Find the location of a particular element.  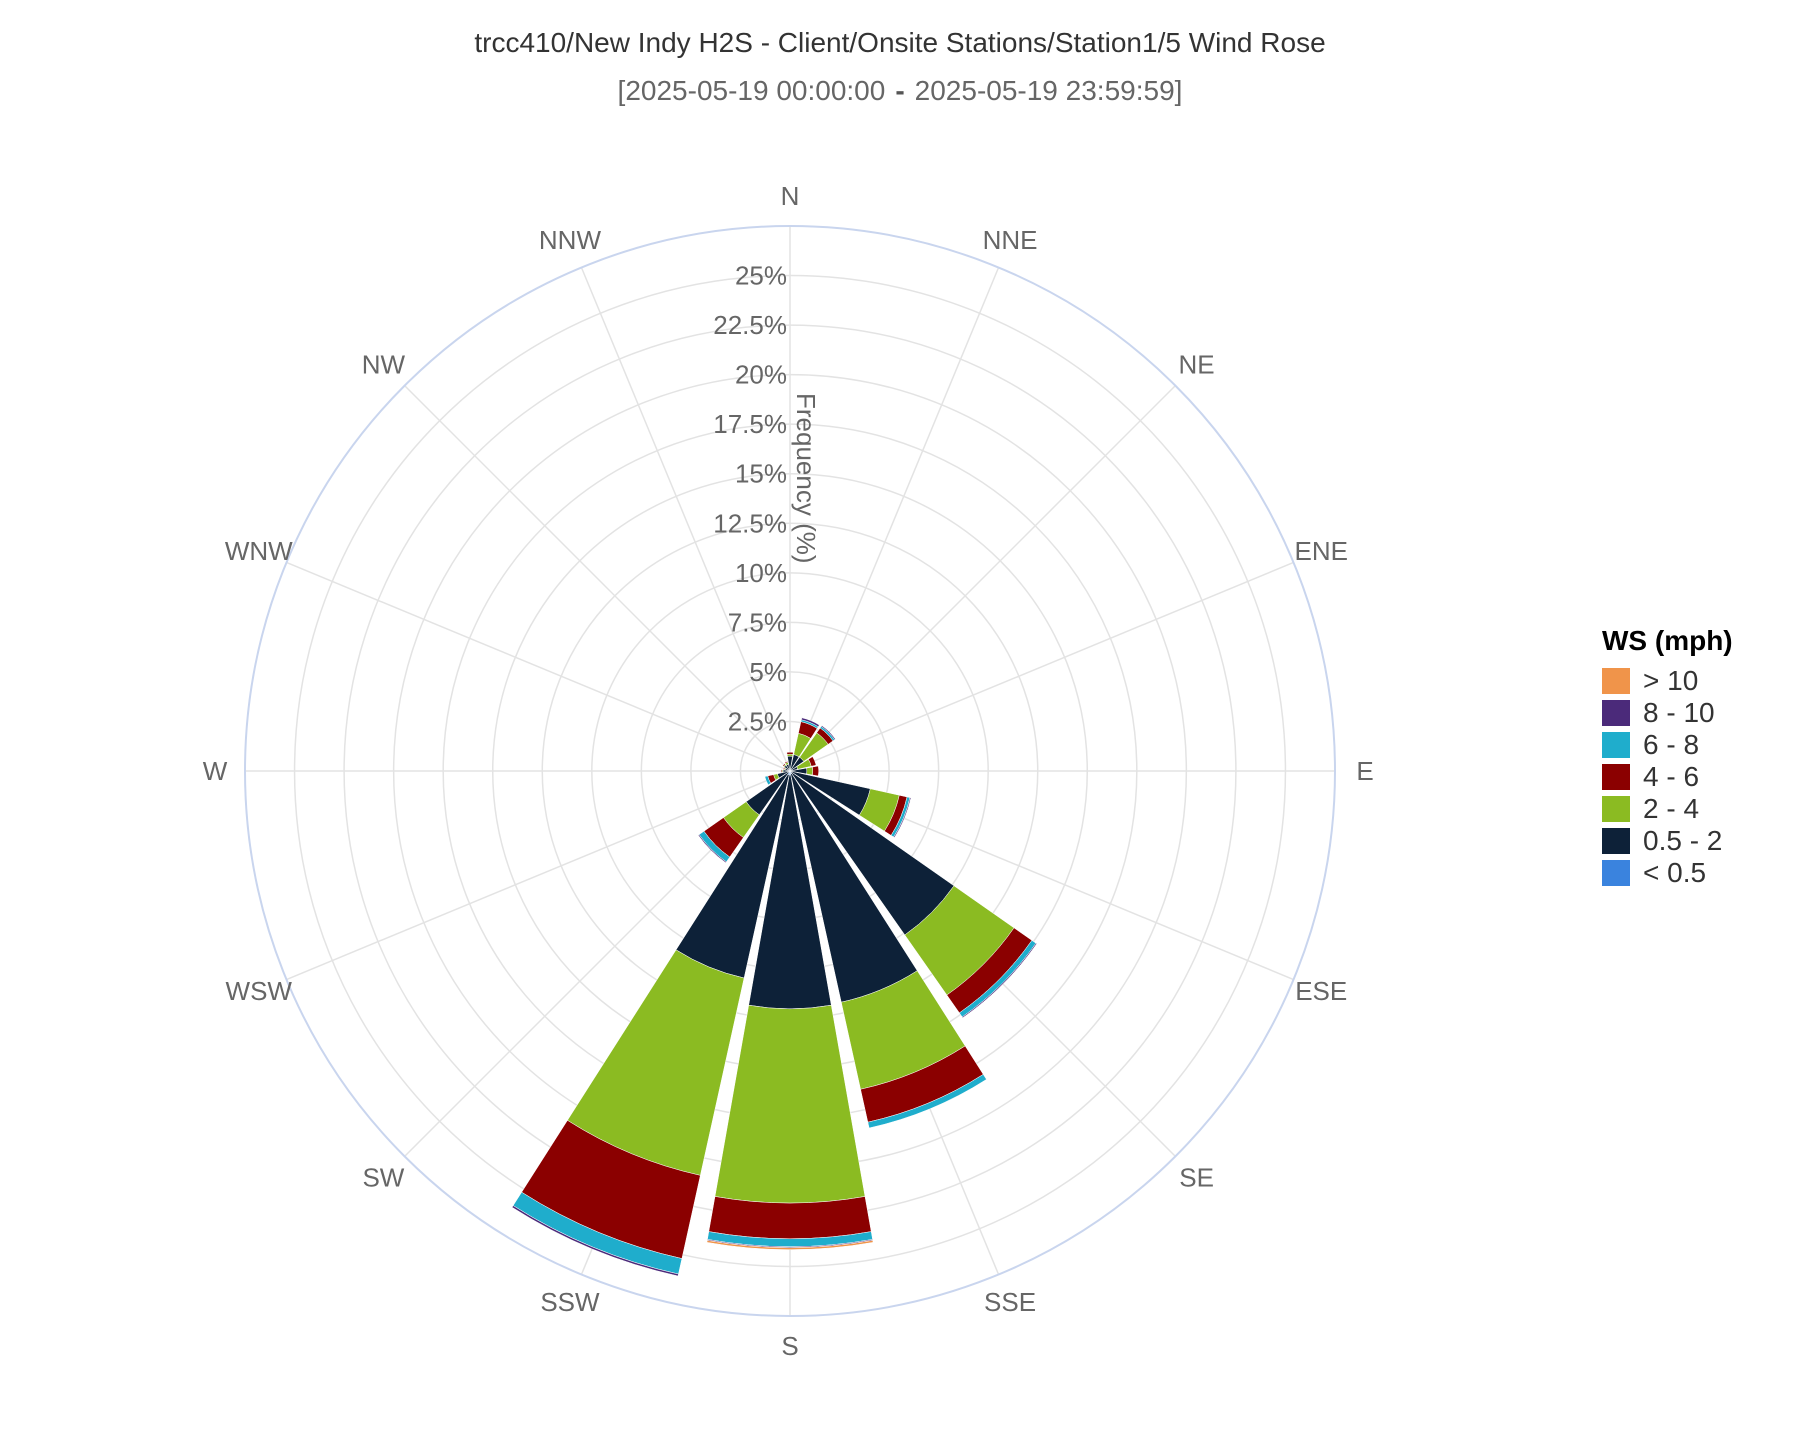

direction-label-nw: NW is located at coordinates (384, 364).